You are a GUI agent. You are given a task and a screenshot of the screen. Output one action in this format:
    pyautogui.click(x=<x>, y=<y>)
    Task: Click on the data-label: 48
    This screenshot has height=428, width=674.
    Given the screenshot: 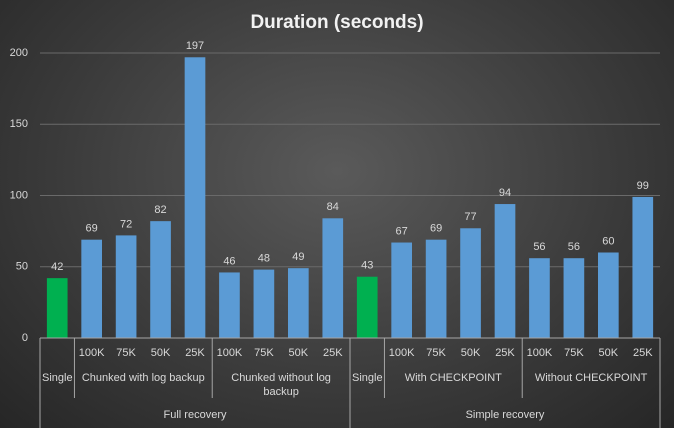 What is the action you would take?
    pyautogui.click(x=264, y=259)
    